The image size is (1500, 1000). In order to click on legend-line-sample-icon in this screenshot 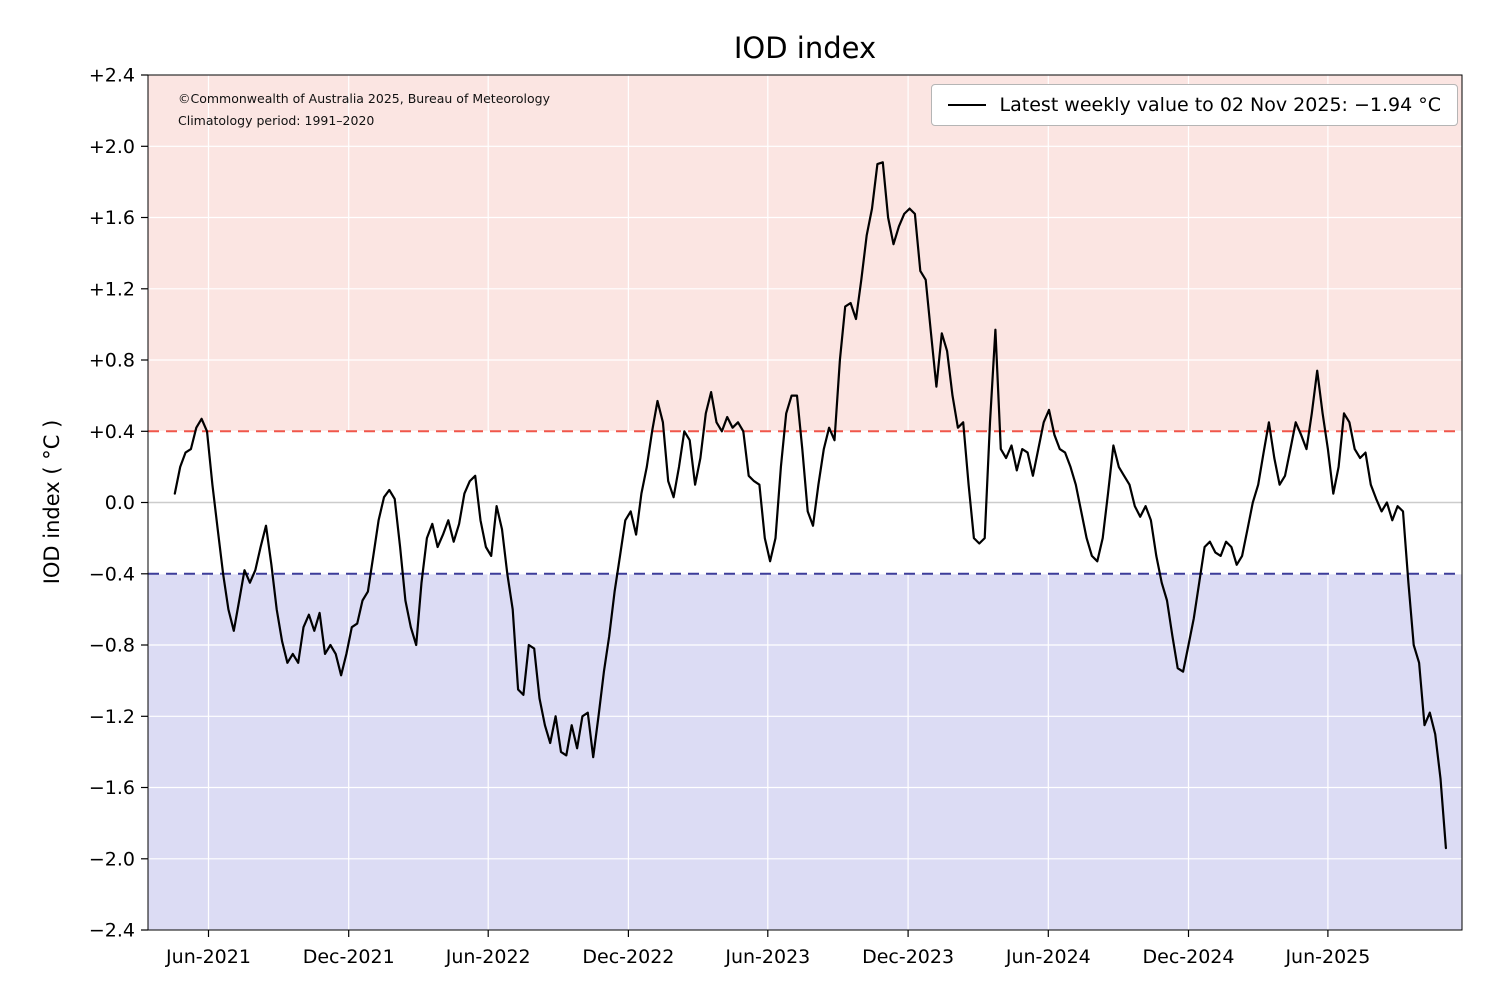, I will do `click(966, 105)`.